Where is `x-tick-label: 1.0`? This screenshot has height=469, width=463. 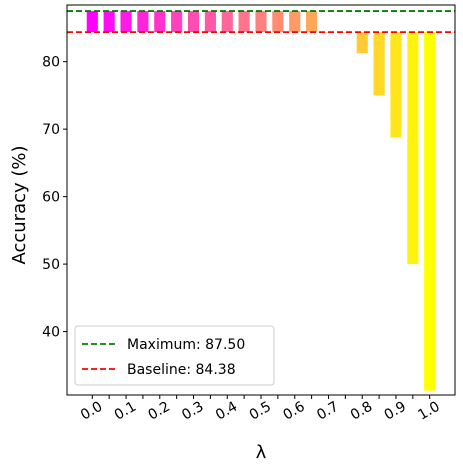
x-tick-label: 1.0 is located at coordinates (428, 411).